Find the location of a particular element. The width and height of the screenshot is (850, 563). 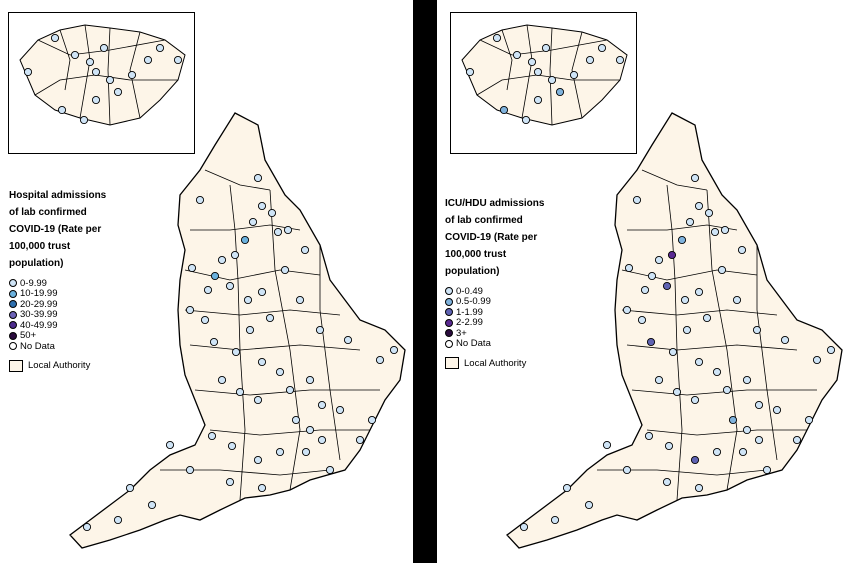

legend-item: 0-9.99 is located at coordinates (57, 283).